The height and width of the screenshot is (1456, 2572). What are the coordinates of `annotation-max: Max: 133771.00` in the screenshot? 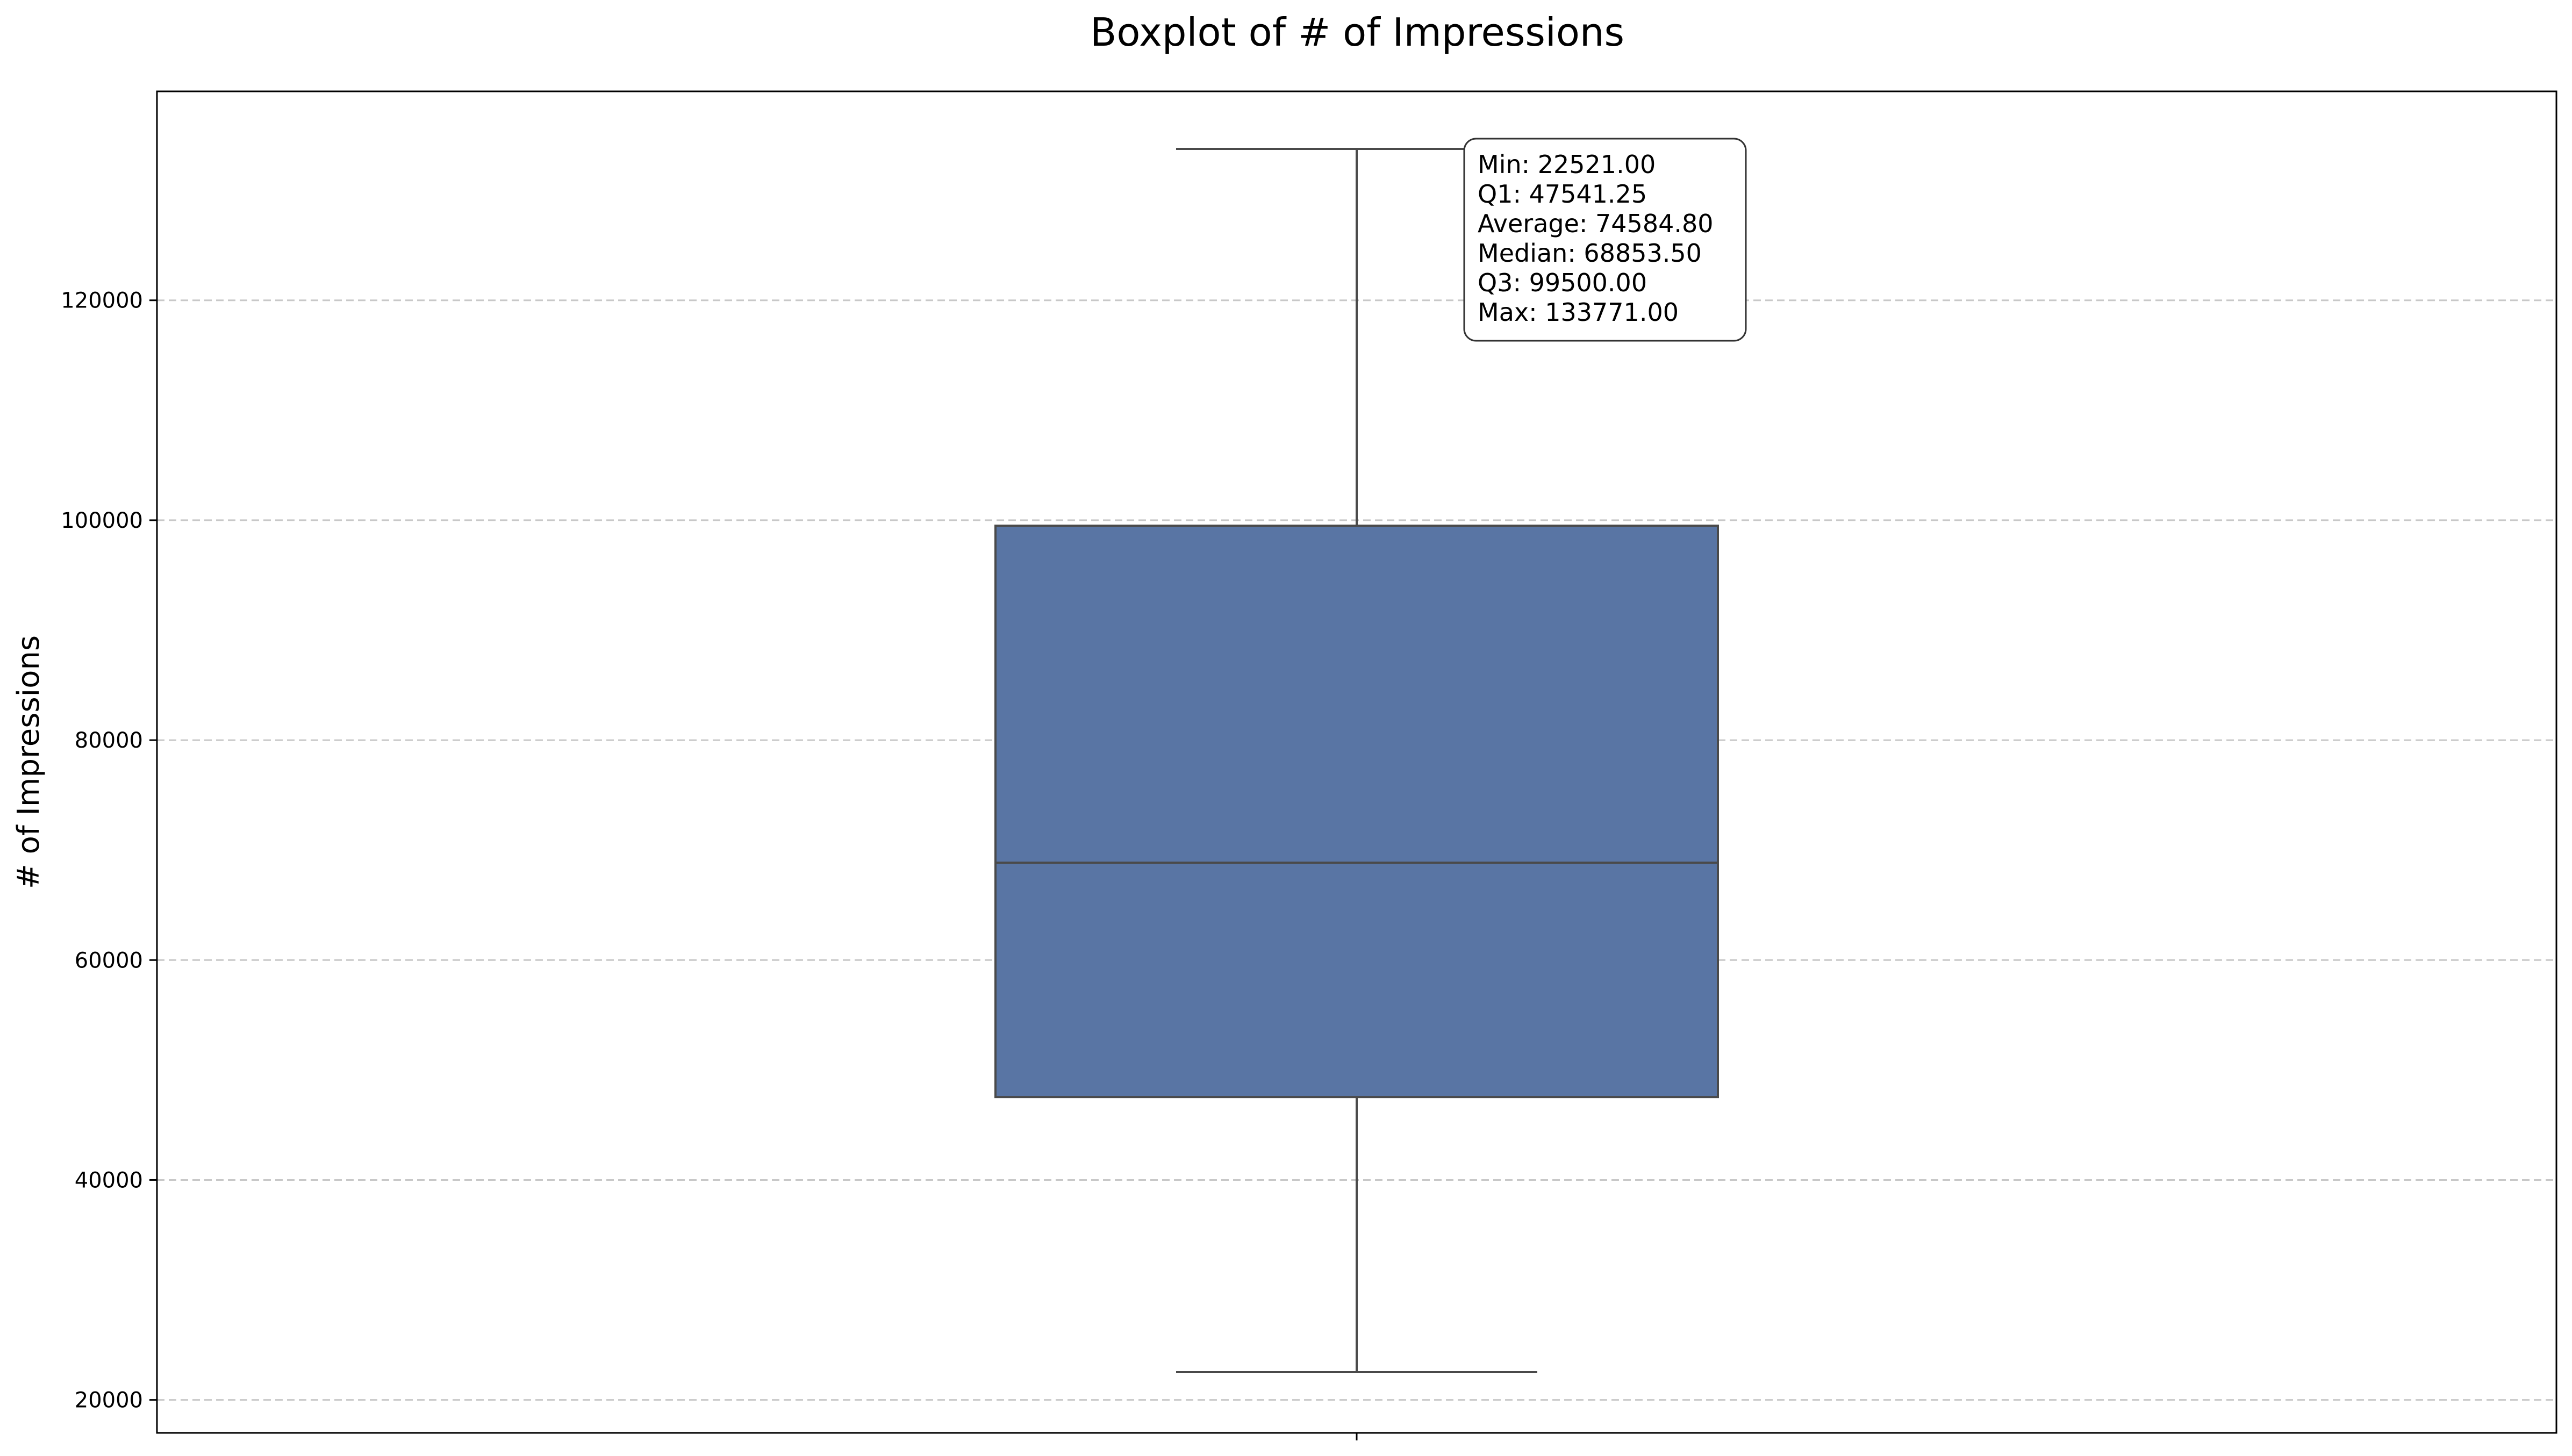 It's located at (1578, 312).